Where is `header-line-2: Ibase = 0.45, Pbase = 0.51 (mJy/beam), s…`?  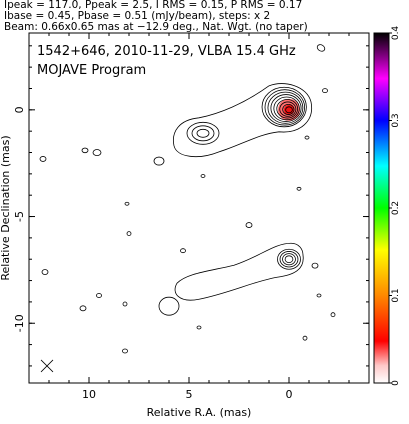
header-line-2: Ibase = 0.45, Pbase = 0.51 (mJy/beam), s… is located at coordinates (137, 16).